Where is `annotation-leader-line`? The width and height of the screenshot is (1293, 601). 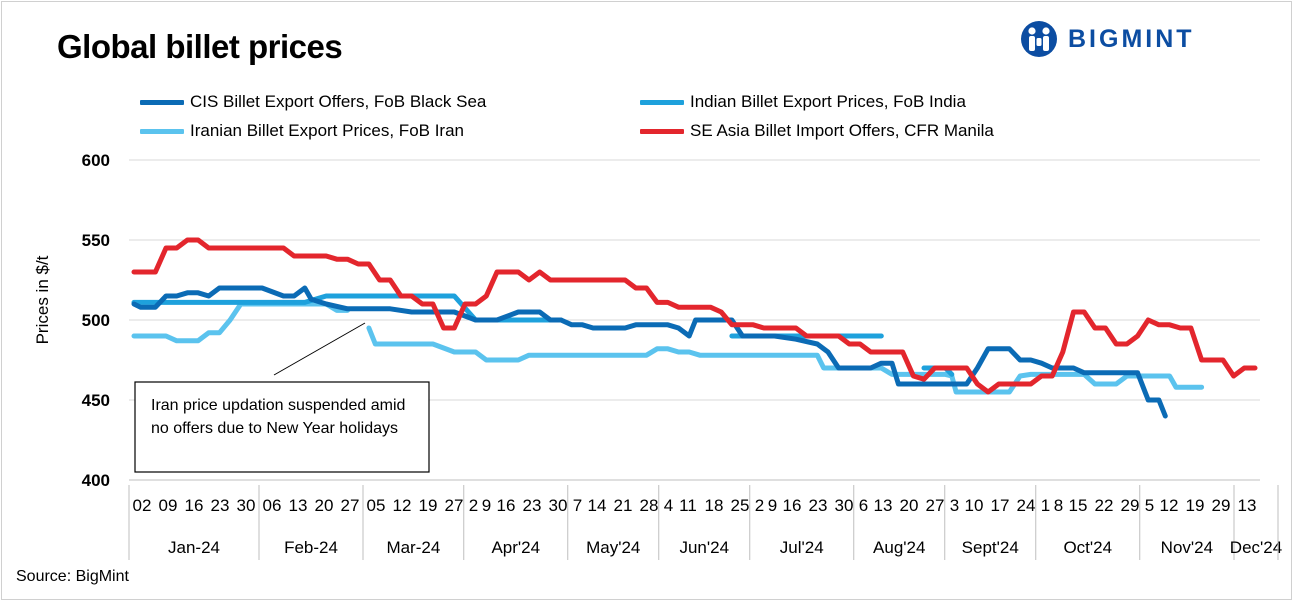 annotation-leader-line is located at coordinates (319, 349).